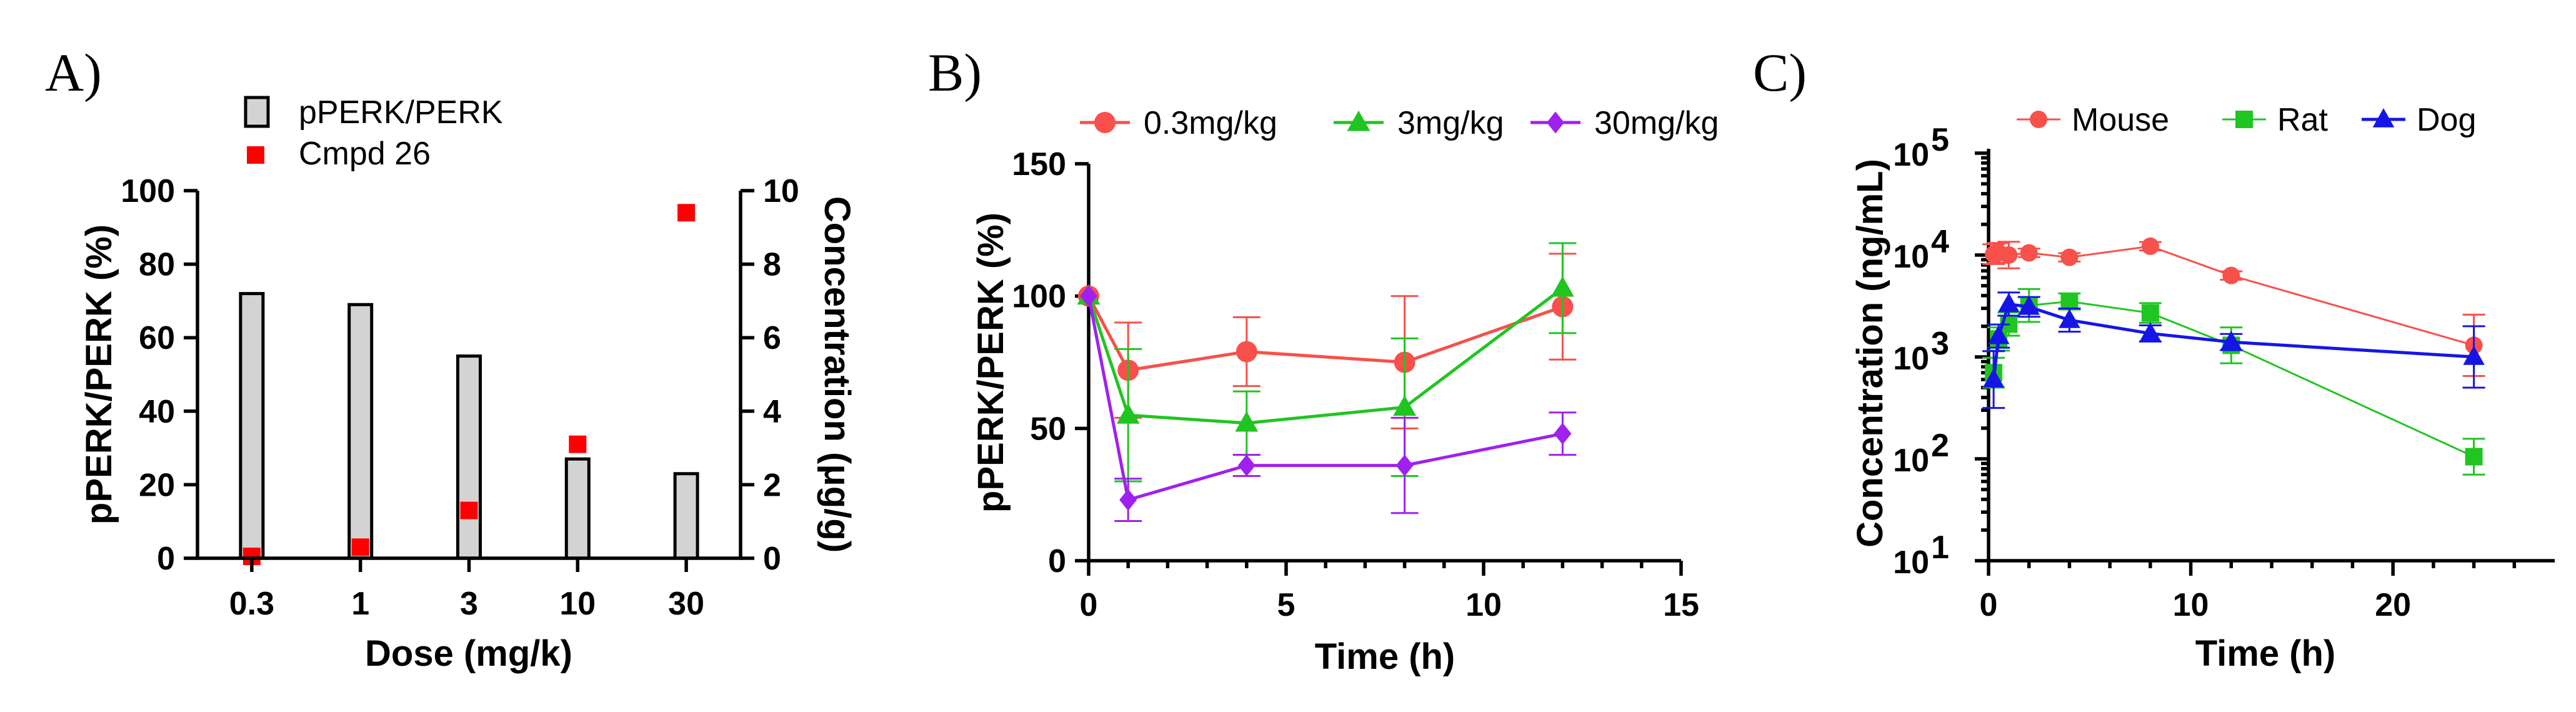 The height and width of the screenshot is (712, 2576). What do you see at coordinates (2393, 605) in the screenshot?
I see `x-tick-label: 20` at bounding box center [2393, 605].